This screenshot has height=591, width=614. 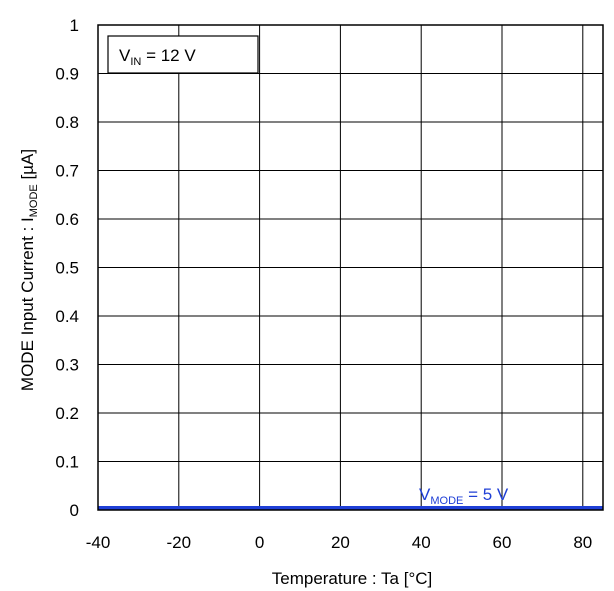 What do you see at coordinates (67, 171) in the screenshot?
I see `y-tick-label: 0.7` at bounding box center [67, 171].